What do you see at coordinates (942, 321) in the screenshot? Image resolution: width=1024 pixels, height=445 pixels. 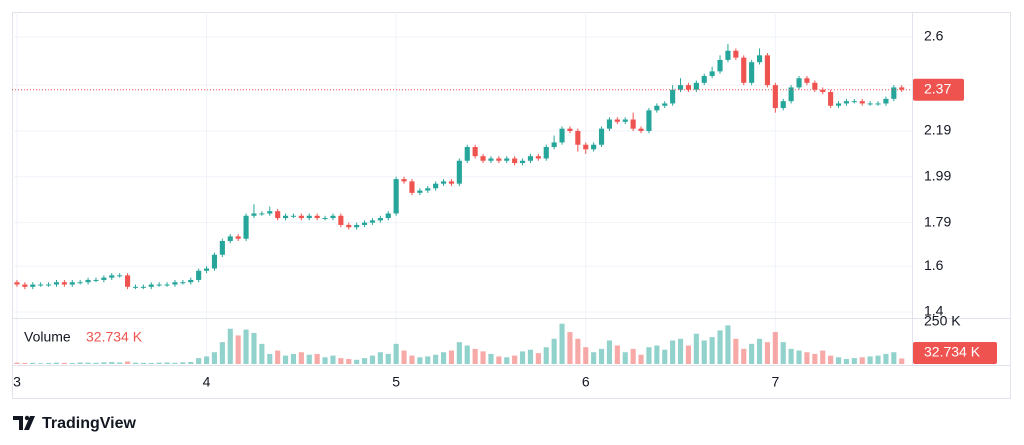 I see `volume-tick-label: 250 K` at bounding box center [942, 321].